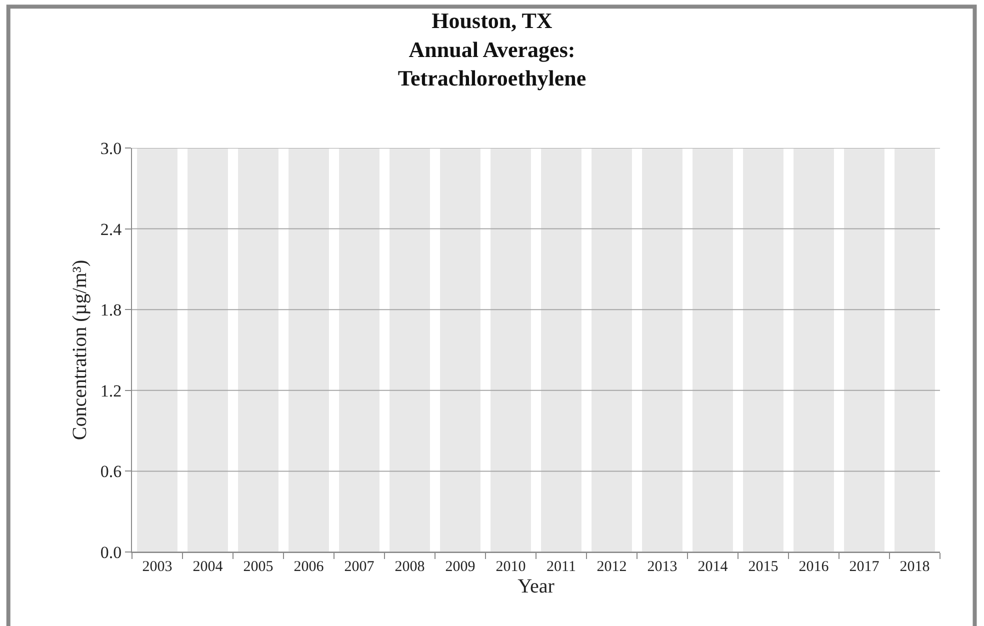 Image resolution: width=984 pixels, height=626 pixels. What do you see at coordinates (409, 567) in the screenshot?
I see `x-tick-label: 2008` at bounding box center [409, 567].